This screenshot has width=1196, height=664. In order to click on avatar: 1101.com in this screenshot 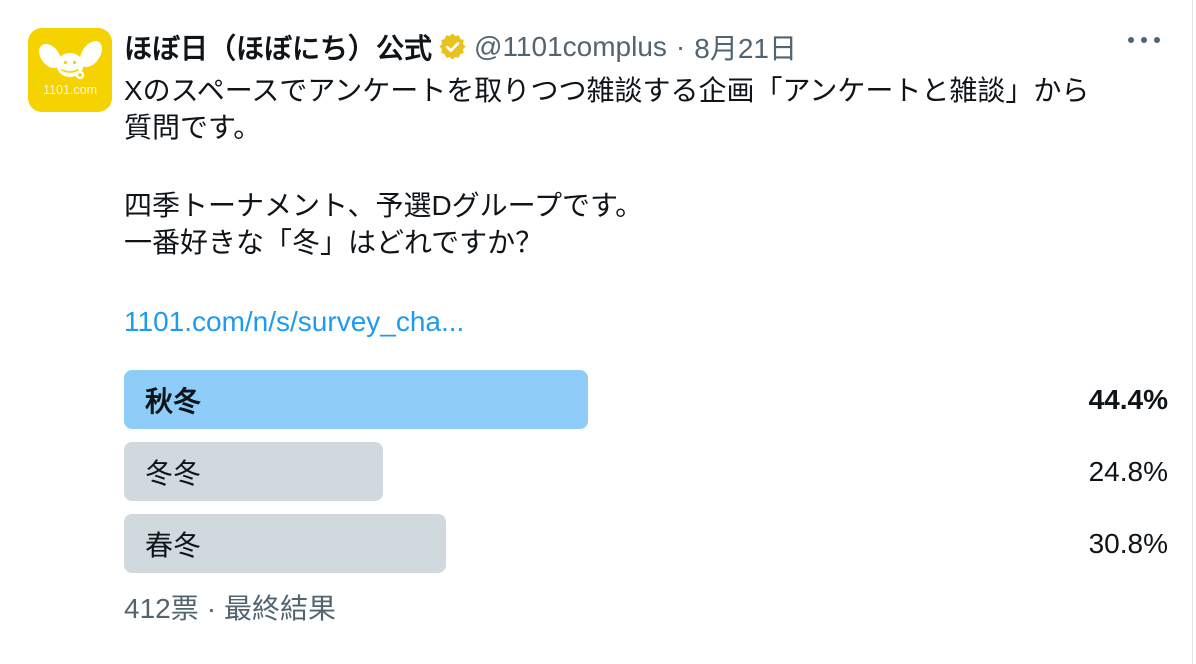, I will do `click(70, 70)`.